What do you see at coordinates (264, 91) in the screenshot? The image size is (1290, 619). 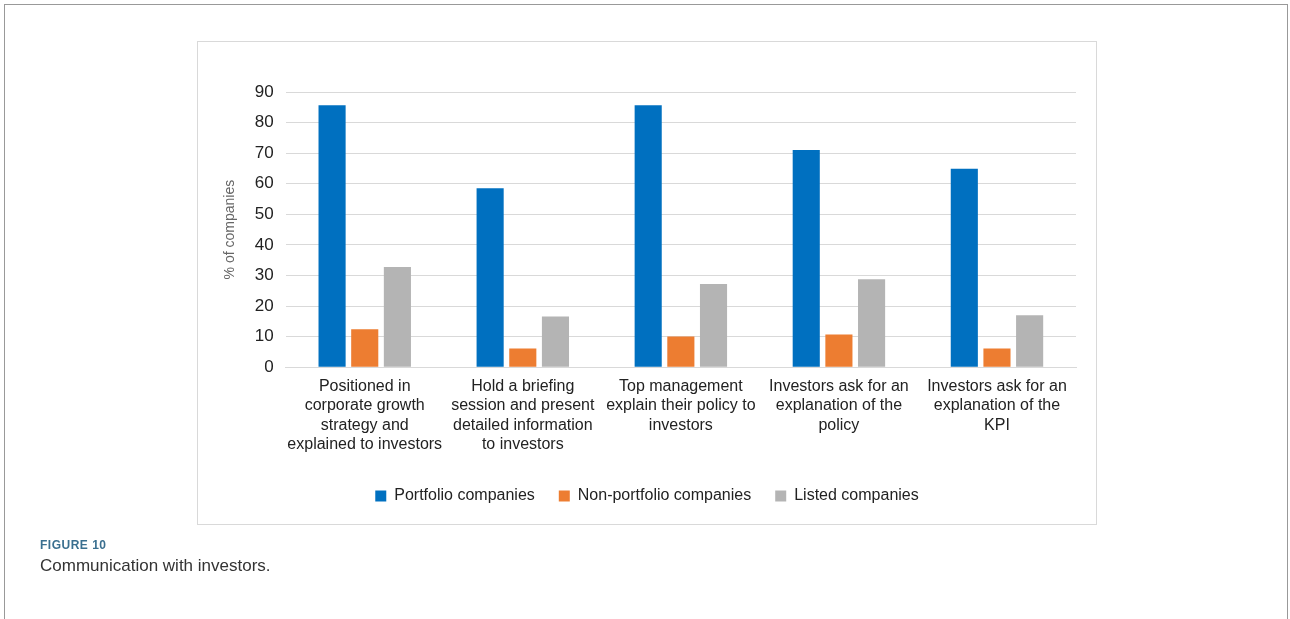 I see `y-tick-label: 90` at bounding box center [264, 91].